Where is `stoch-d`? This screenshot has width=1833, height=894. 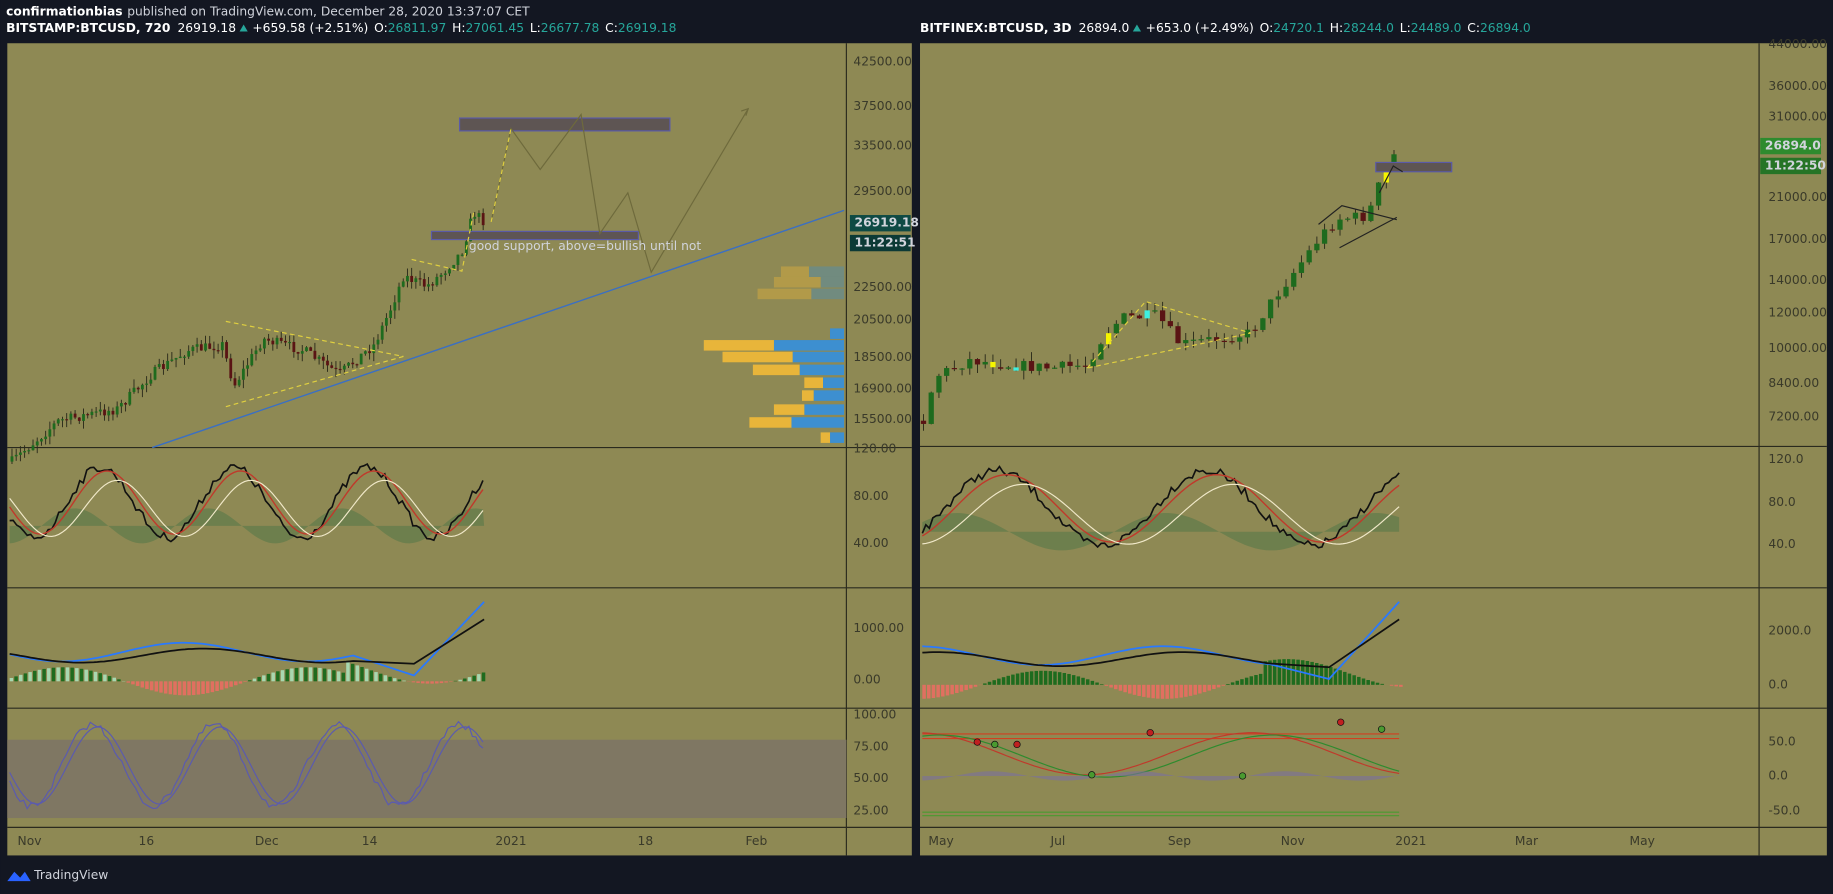 stoch-d is located at coordinates (246, 765).